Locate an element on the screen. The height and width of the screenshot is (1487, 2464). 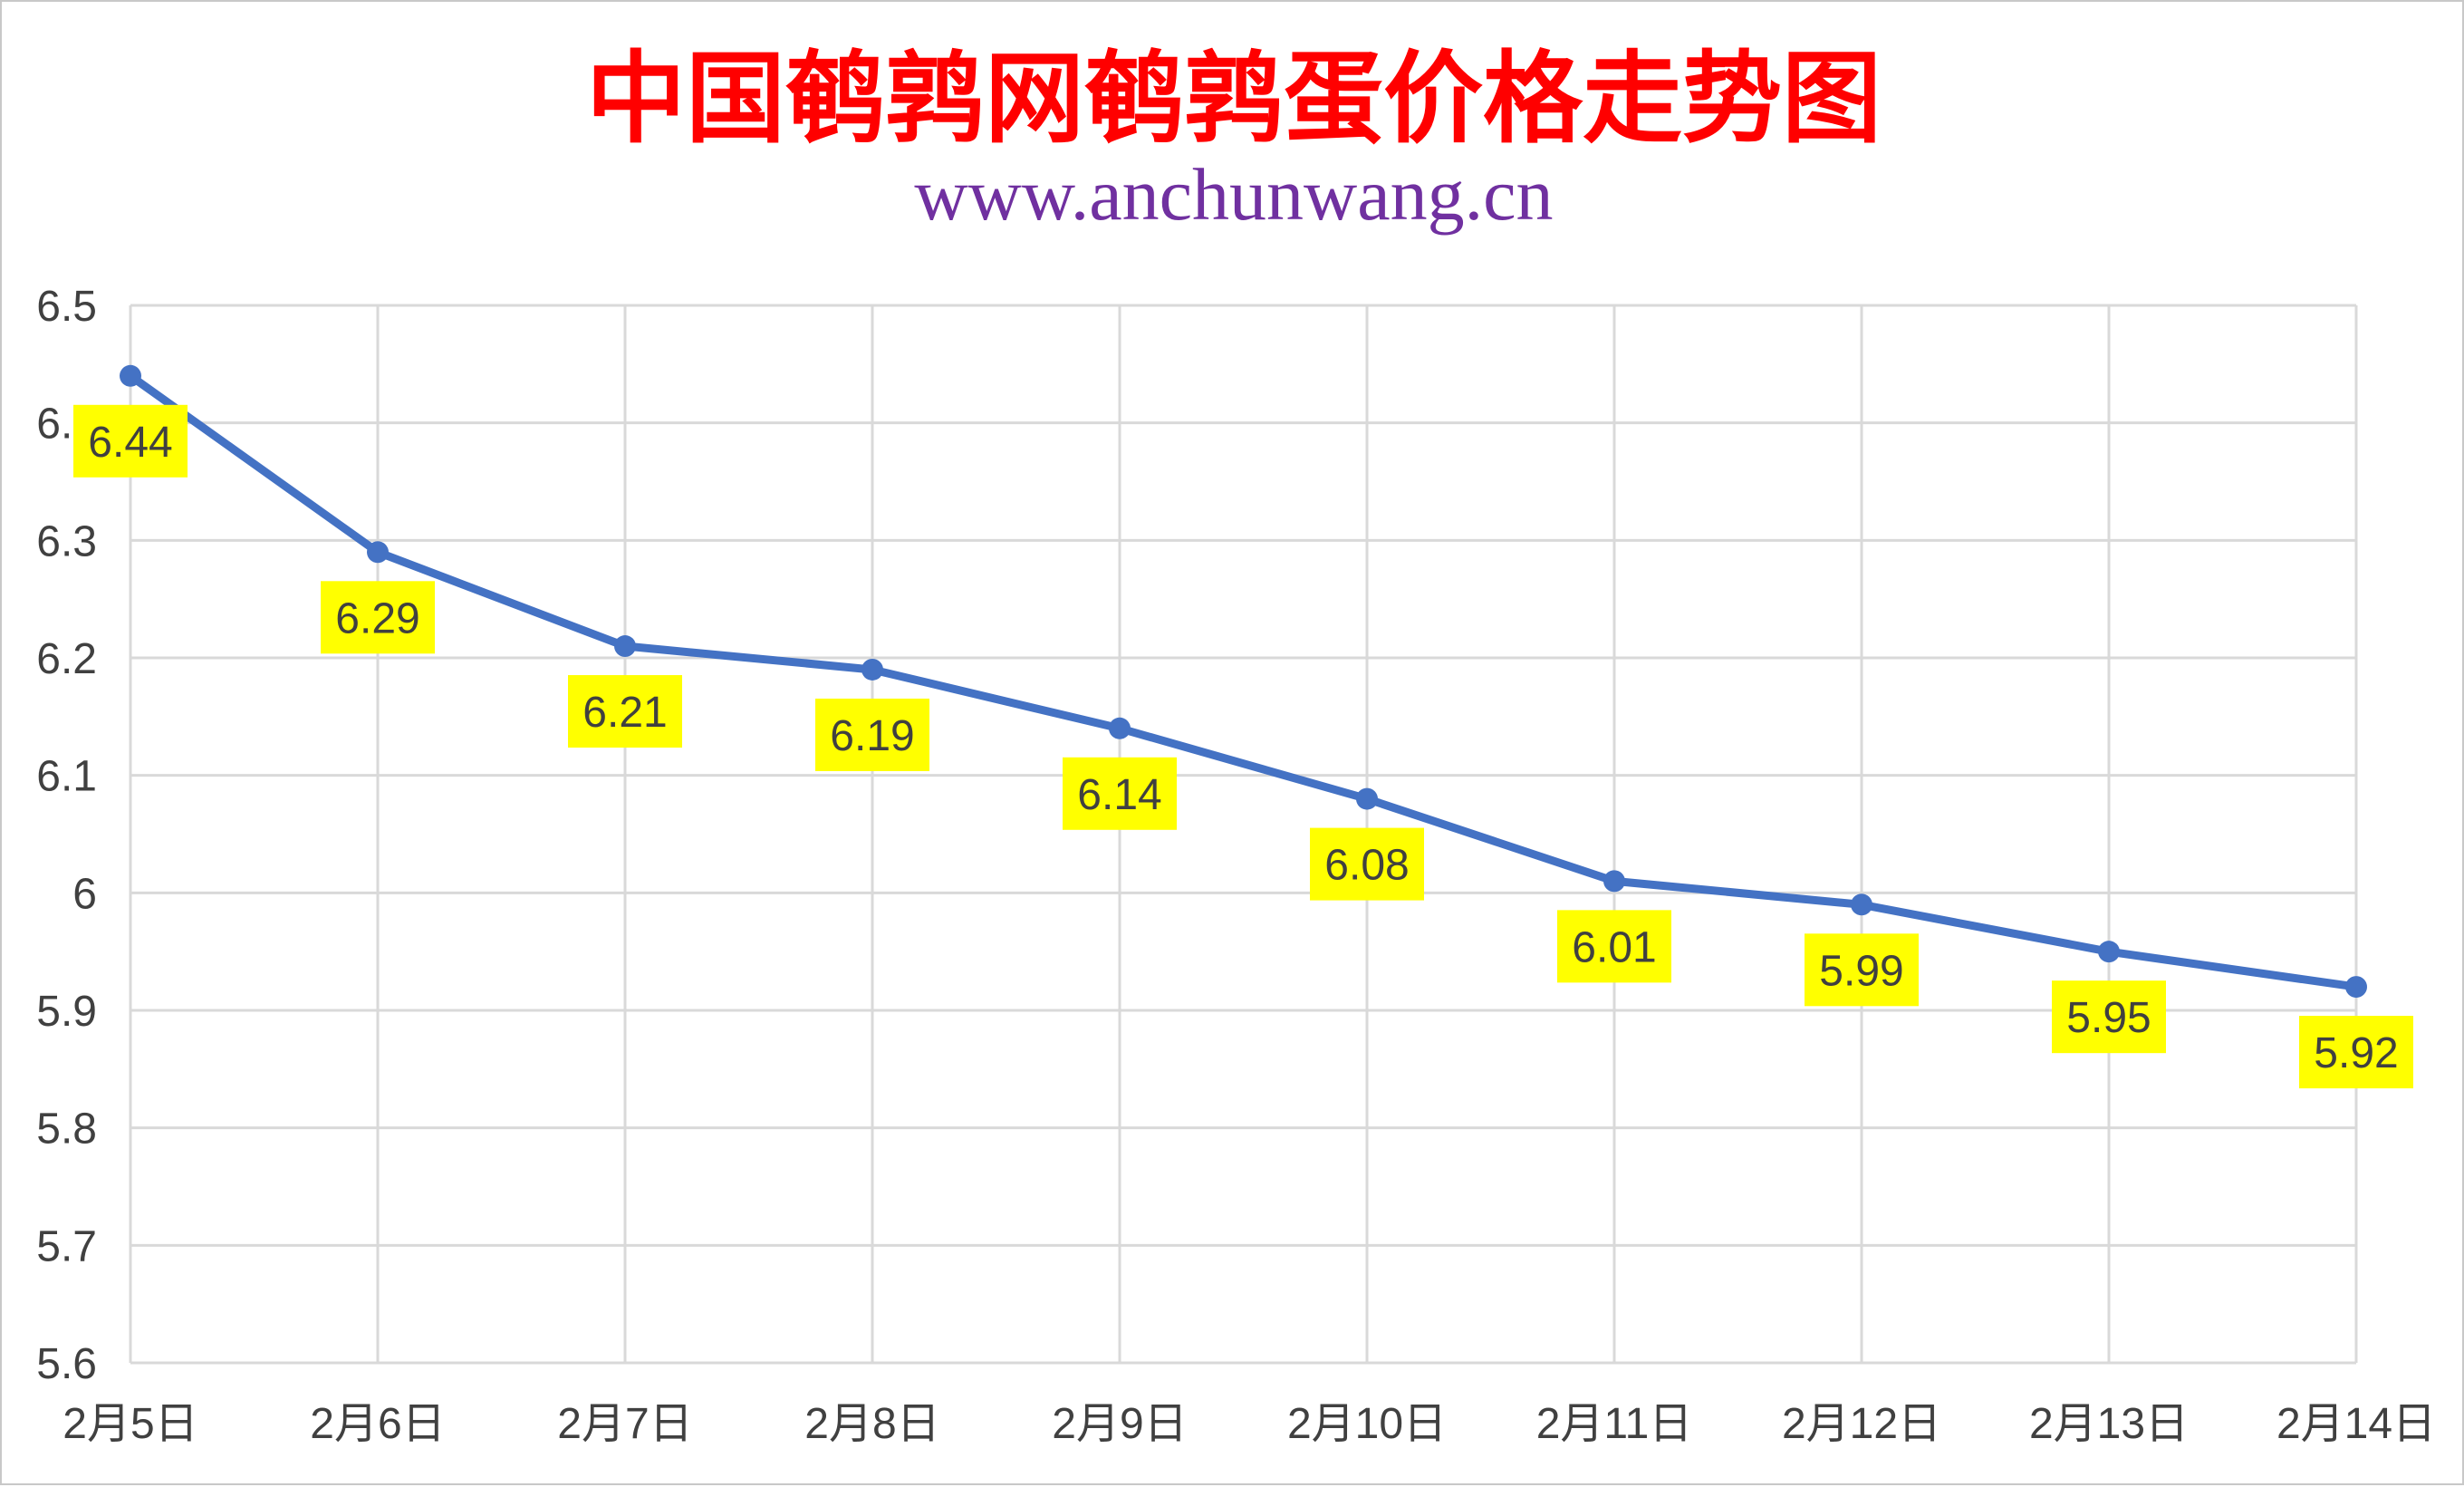
data-label: 6.19 is located at coordinates (872, 736).